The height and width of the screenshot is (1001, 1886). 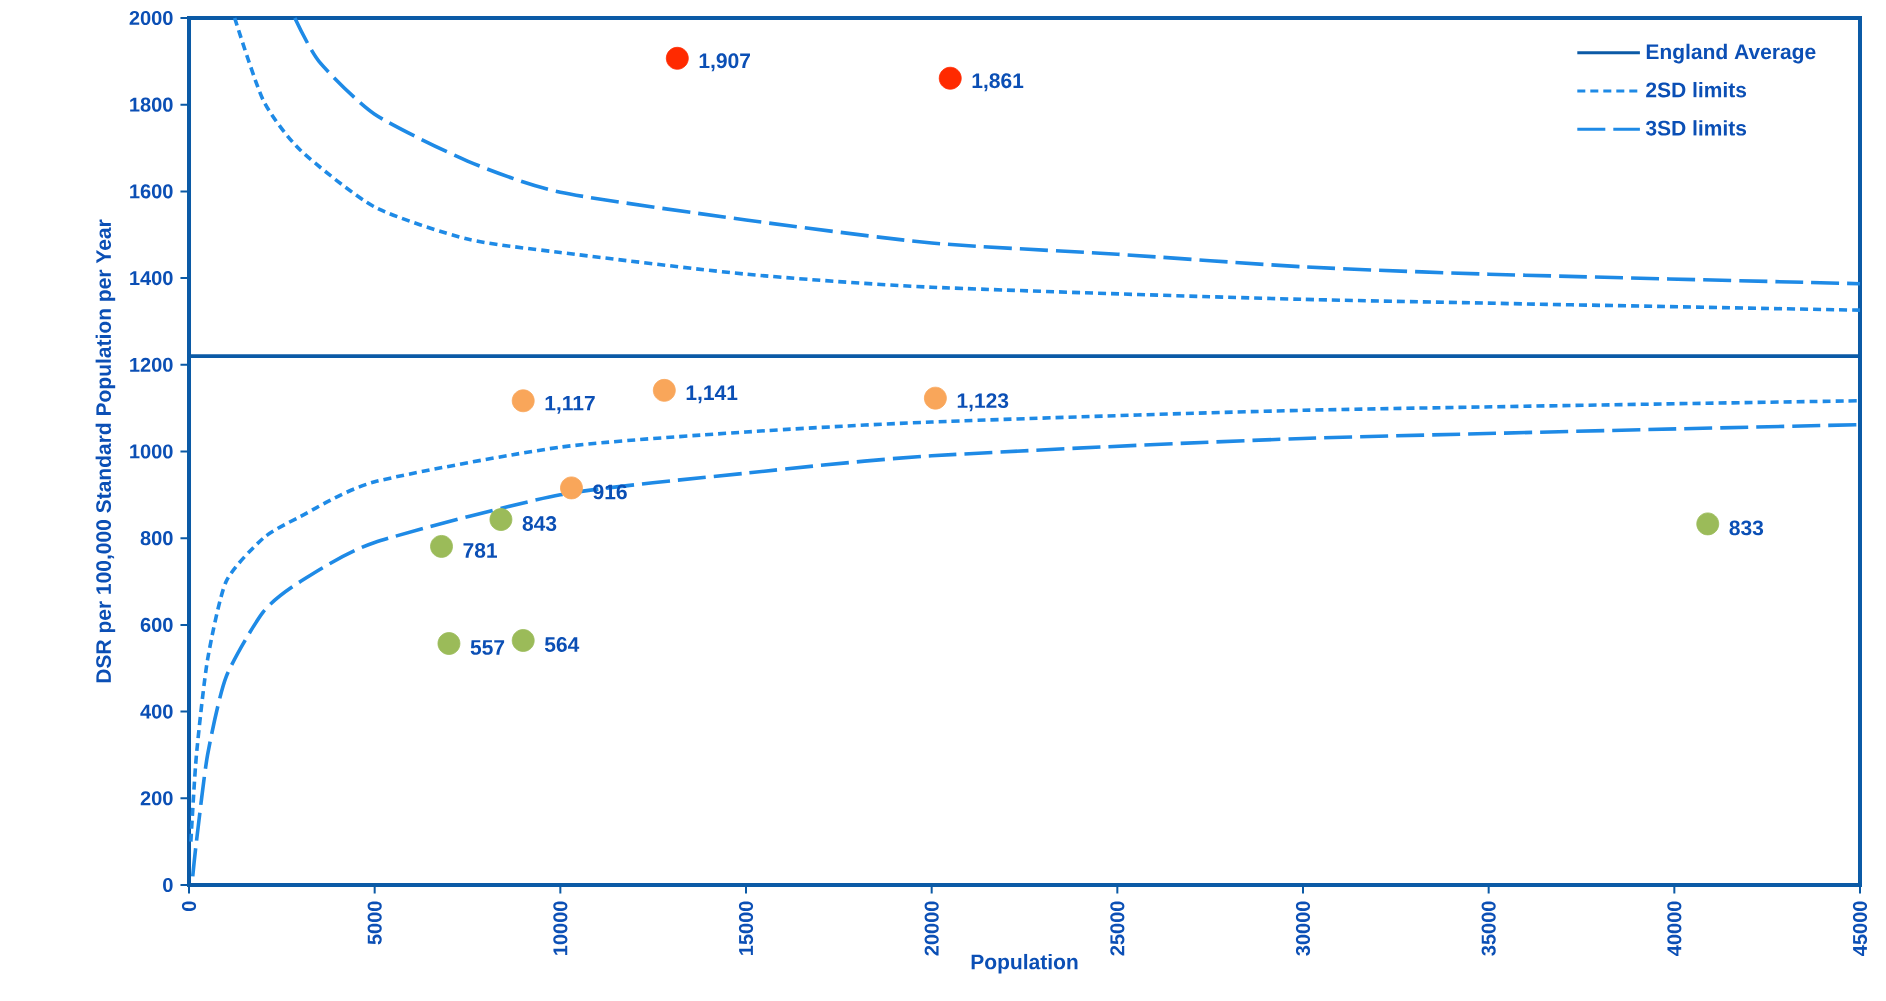 I want to click on y-tick-label: 600, so click(x=156, y=624).